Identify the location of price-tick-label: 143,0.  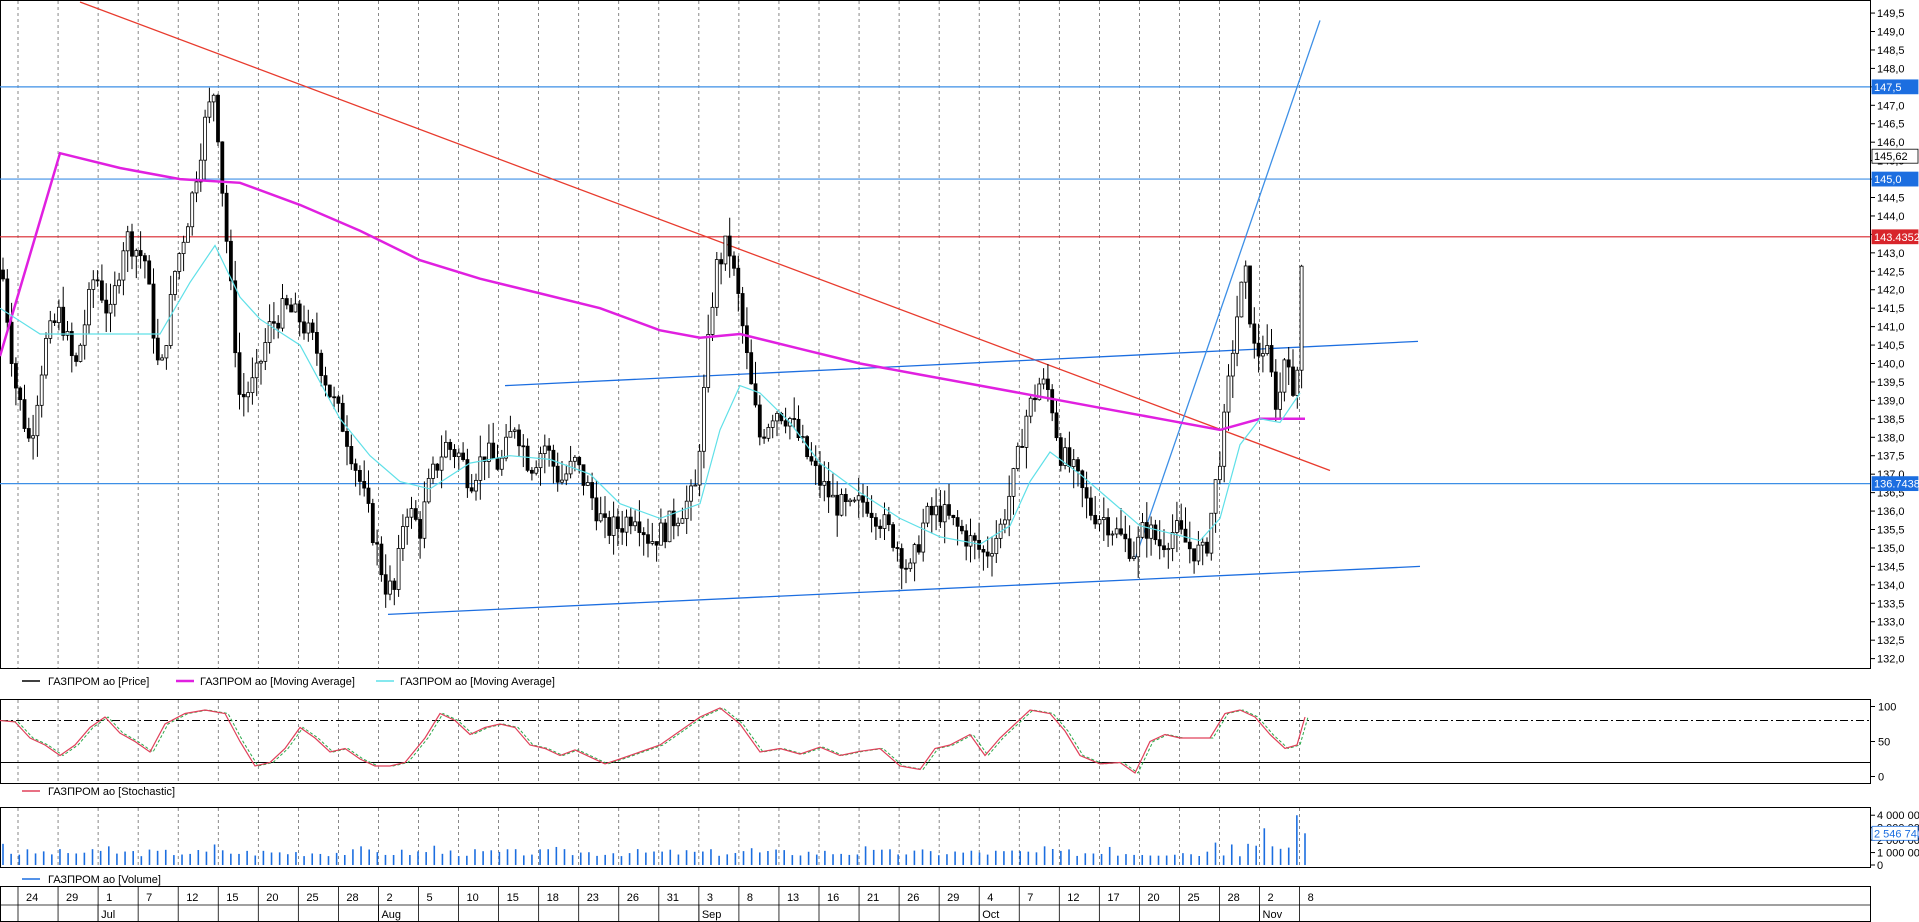
(1891, 254).